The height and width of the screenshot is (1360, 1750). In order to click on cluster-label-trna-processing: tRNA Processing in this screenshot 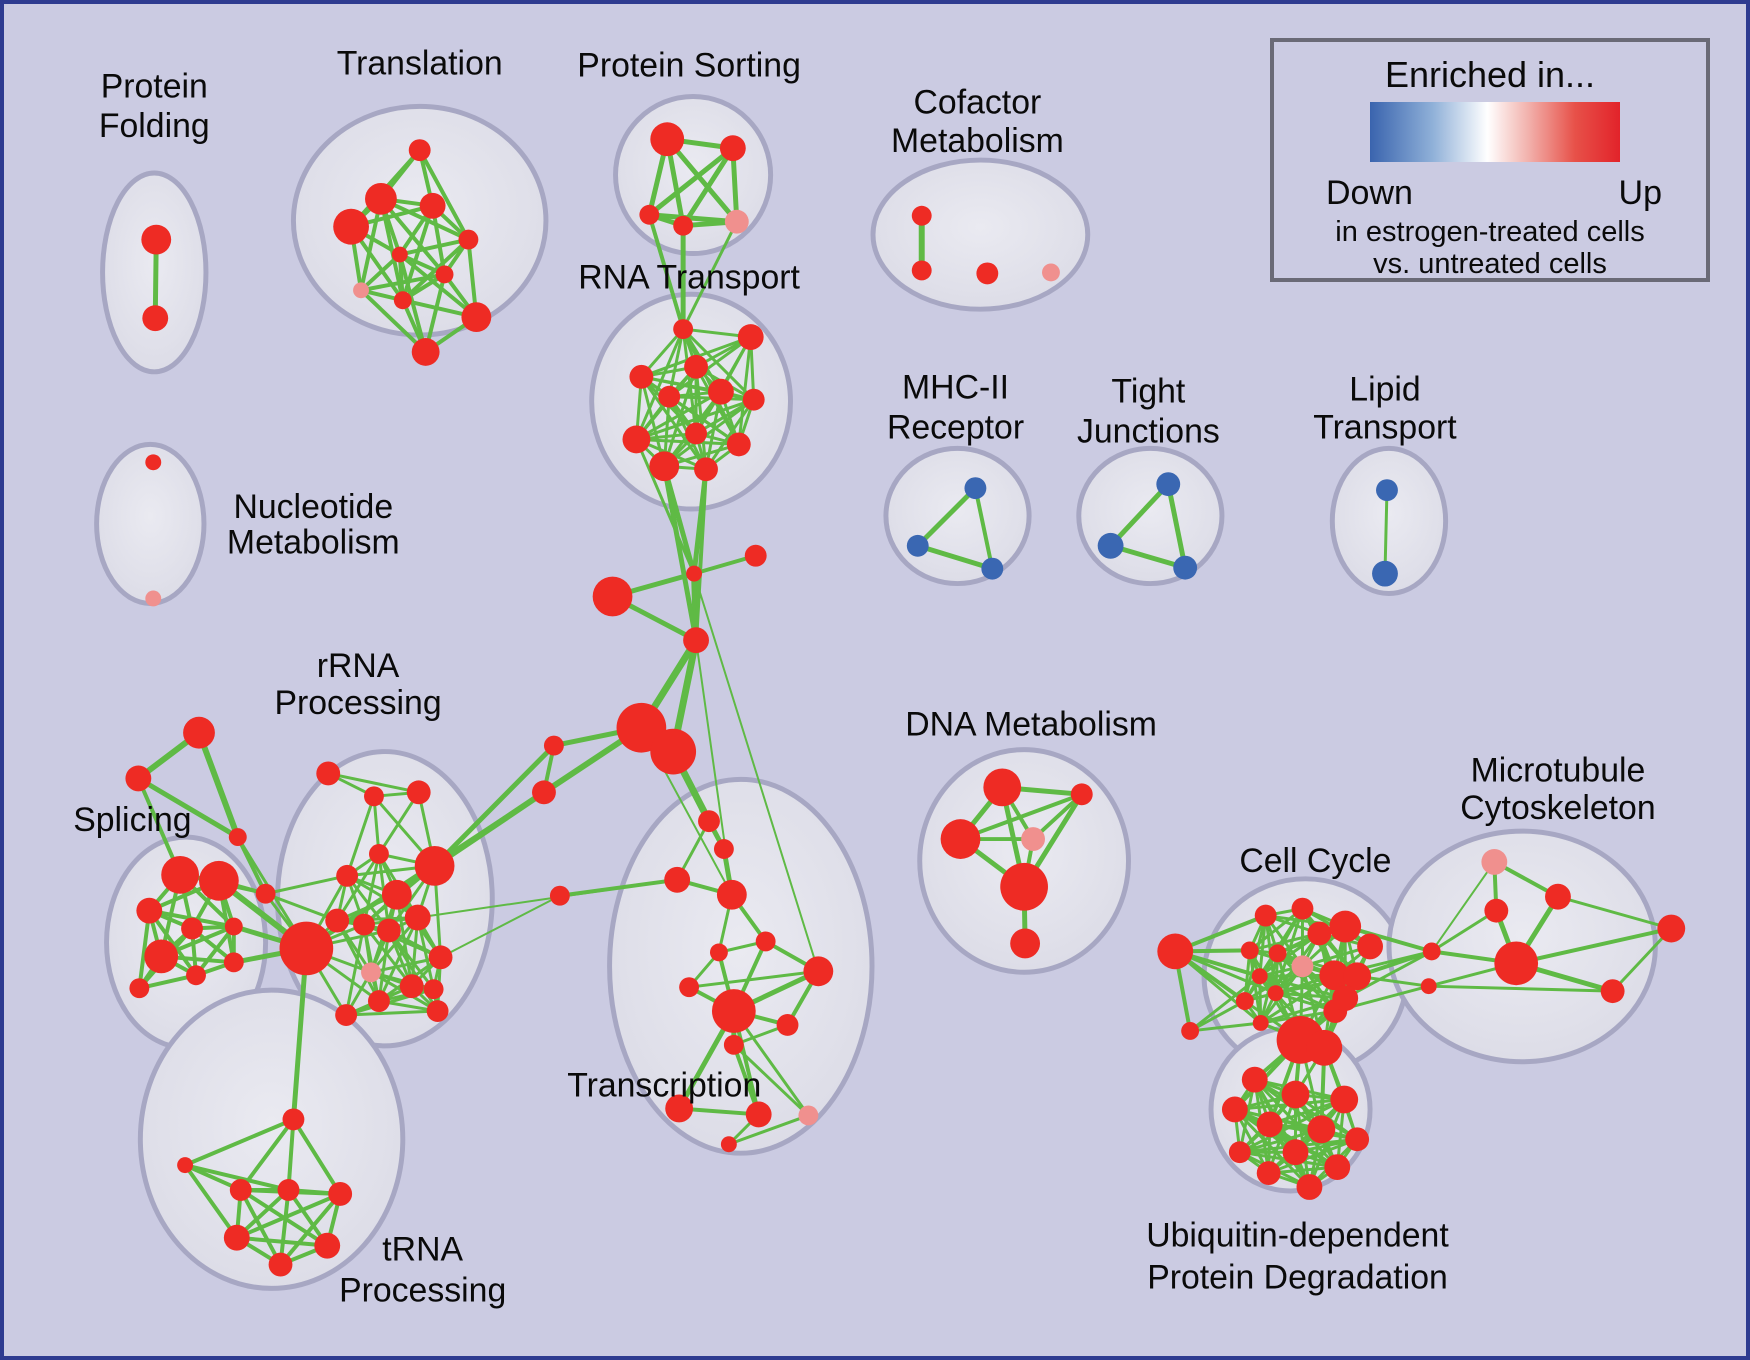, I will do `click(422, 1270)`.